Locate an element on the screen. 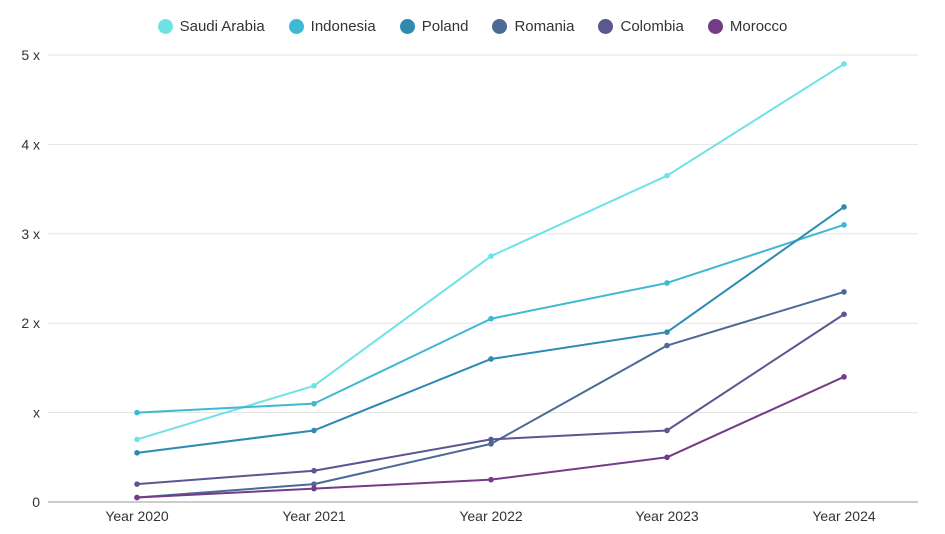 This screenshot has height=534, width=945. y-tick-label: 4 x is located at coordinates (30, 144).